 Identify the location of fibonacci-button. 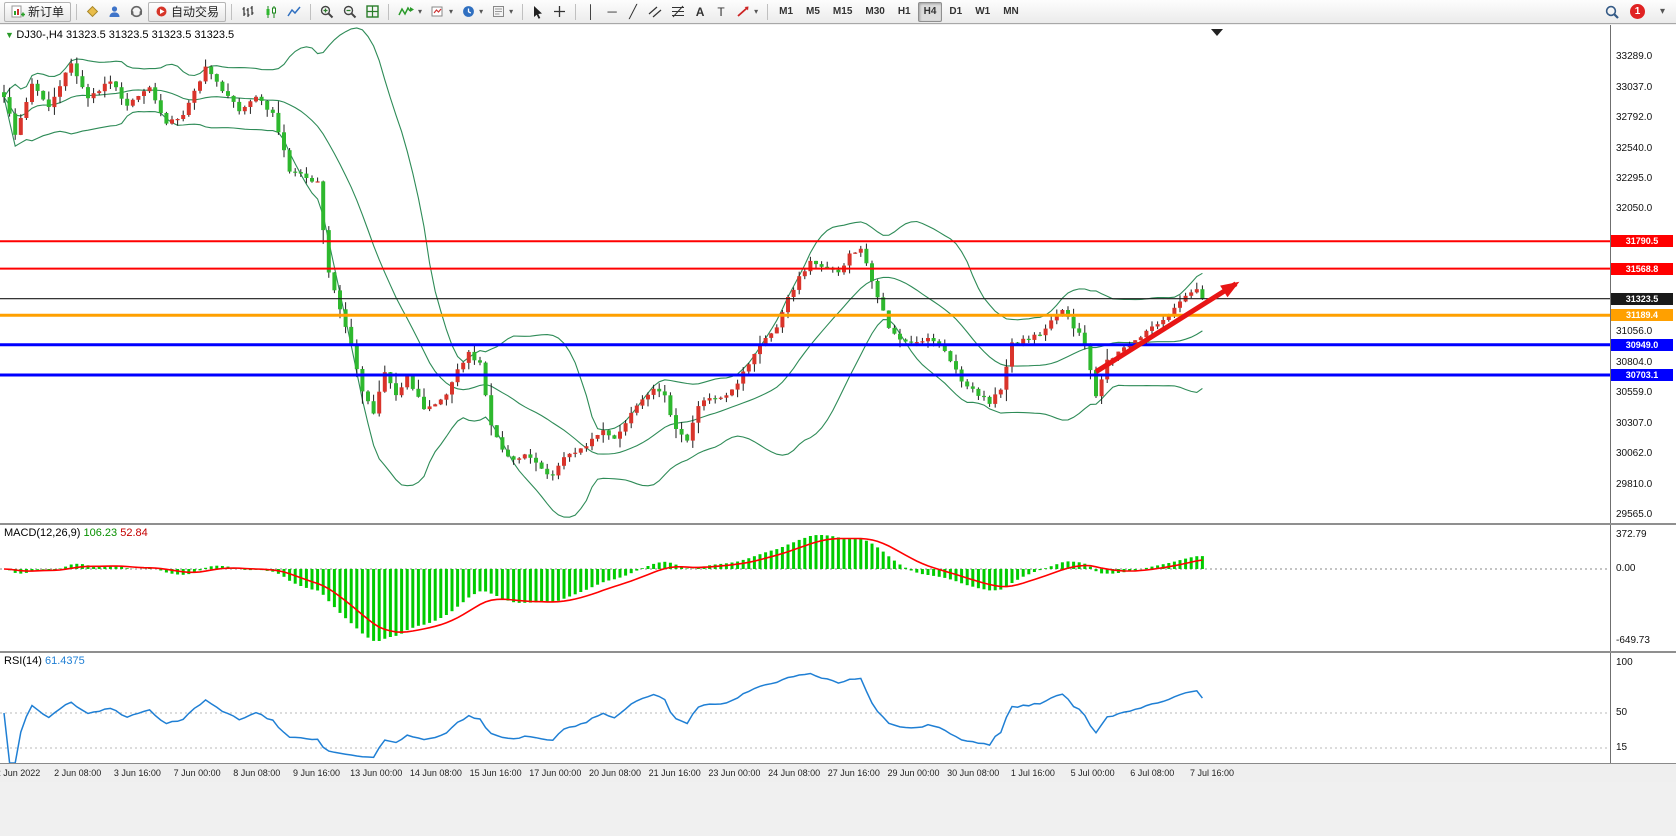
(678, 12).